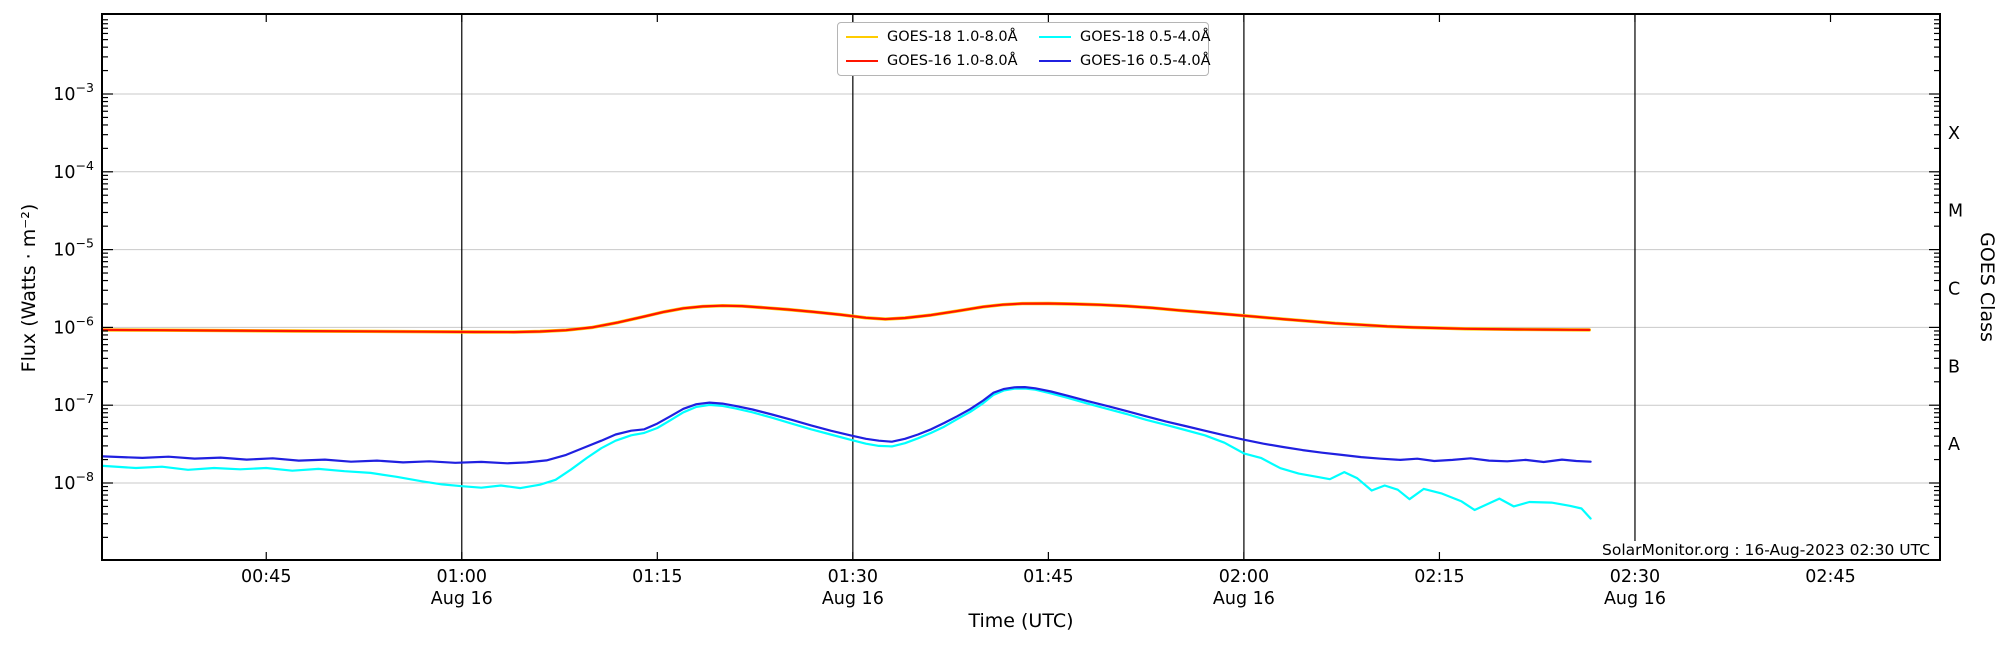 The height and width of the screenshot is (650, 2000). Describe the element at coordinates (1048, 577) in the screenshot. I see `x-tick-label: 01:45` at that location.